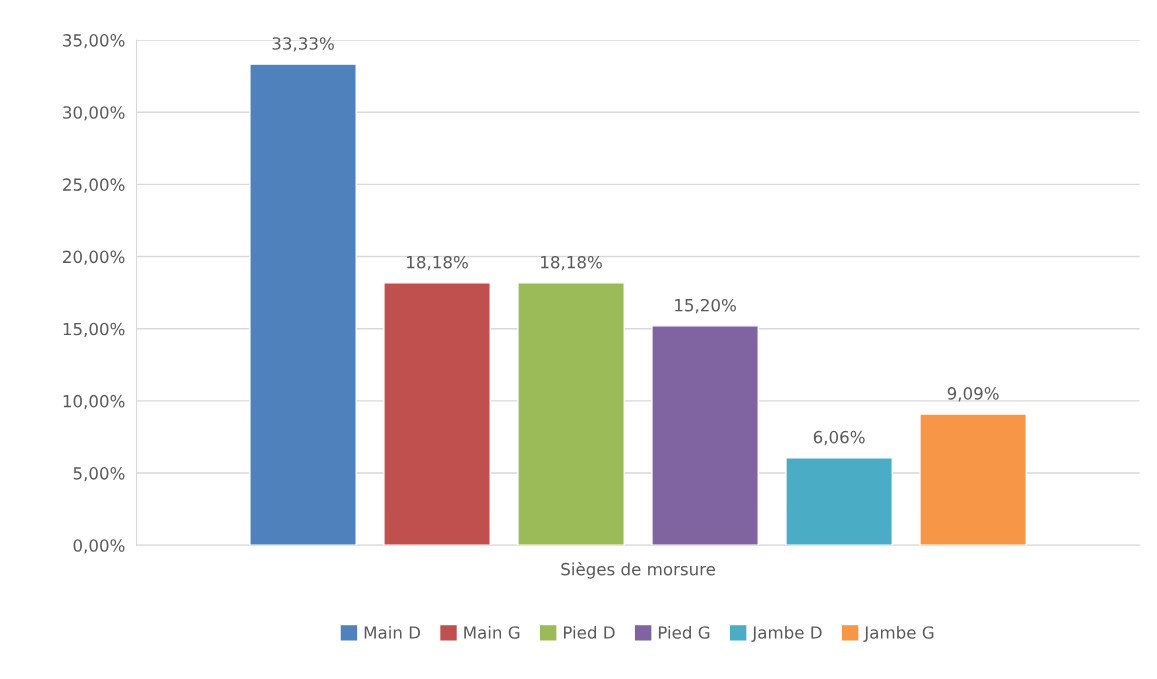 The width and height of the screenshot is (1157, 679). Describe the element at coordinates (839, 438) in the screenshot. I see `data-label: 6,06%` at that location.